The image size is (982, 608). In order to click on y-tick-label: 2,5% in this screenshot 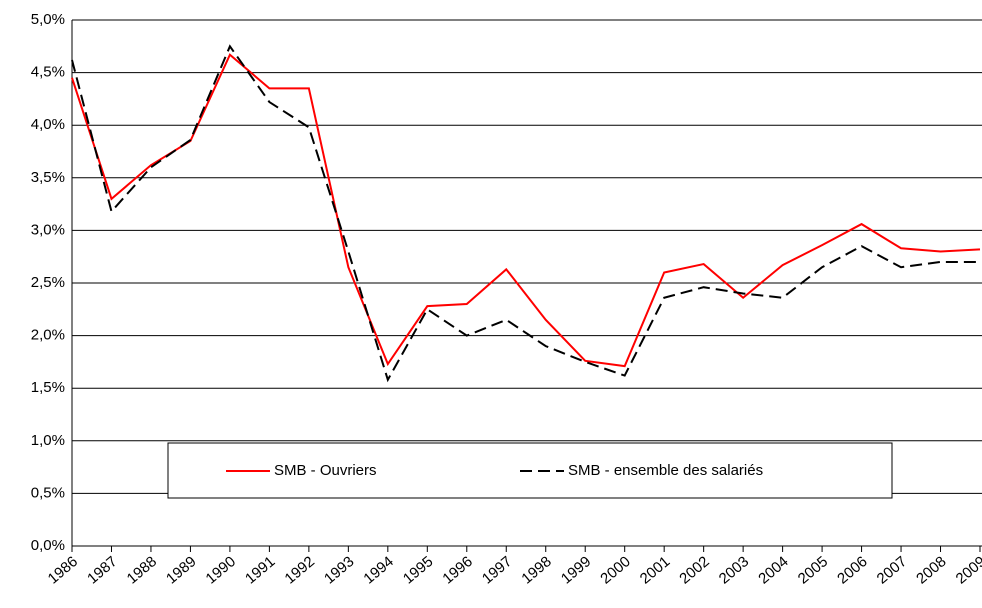, I will do `click(48, 282)`.